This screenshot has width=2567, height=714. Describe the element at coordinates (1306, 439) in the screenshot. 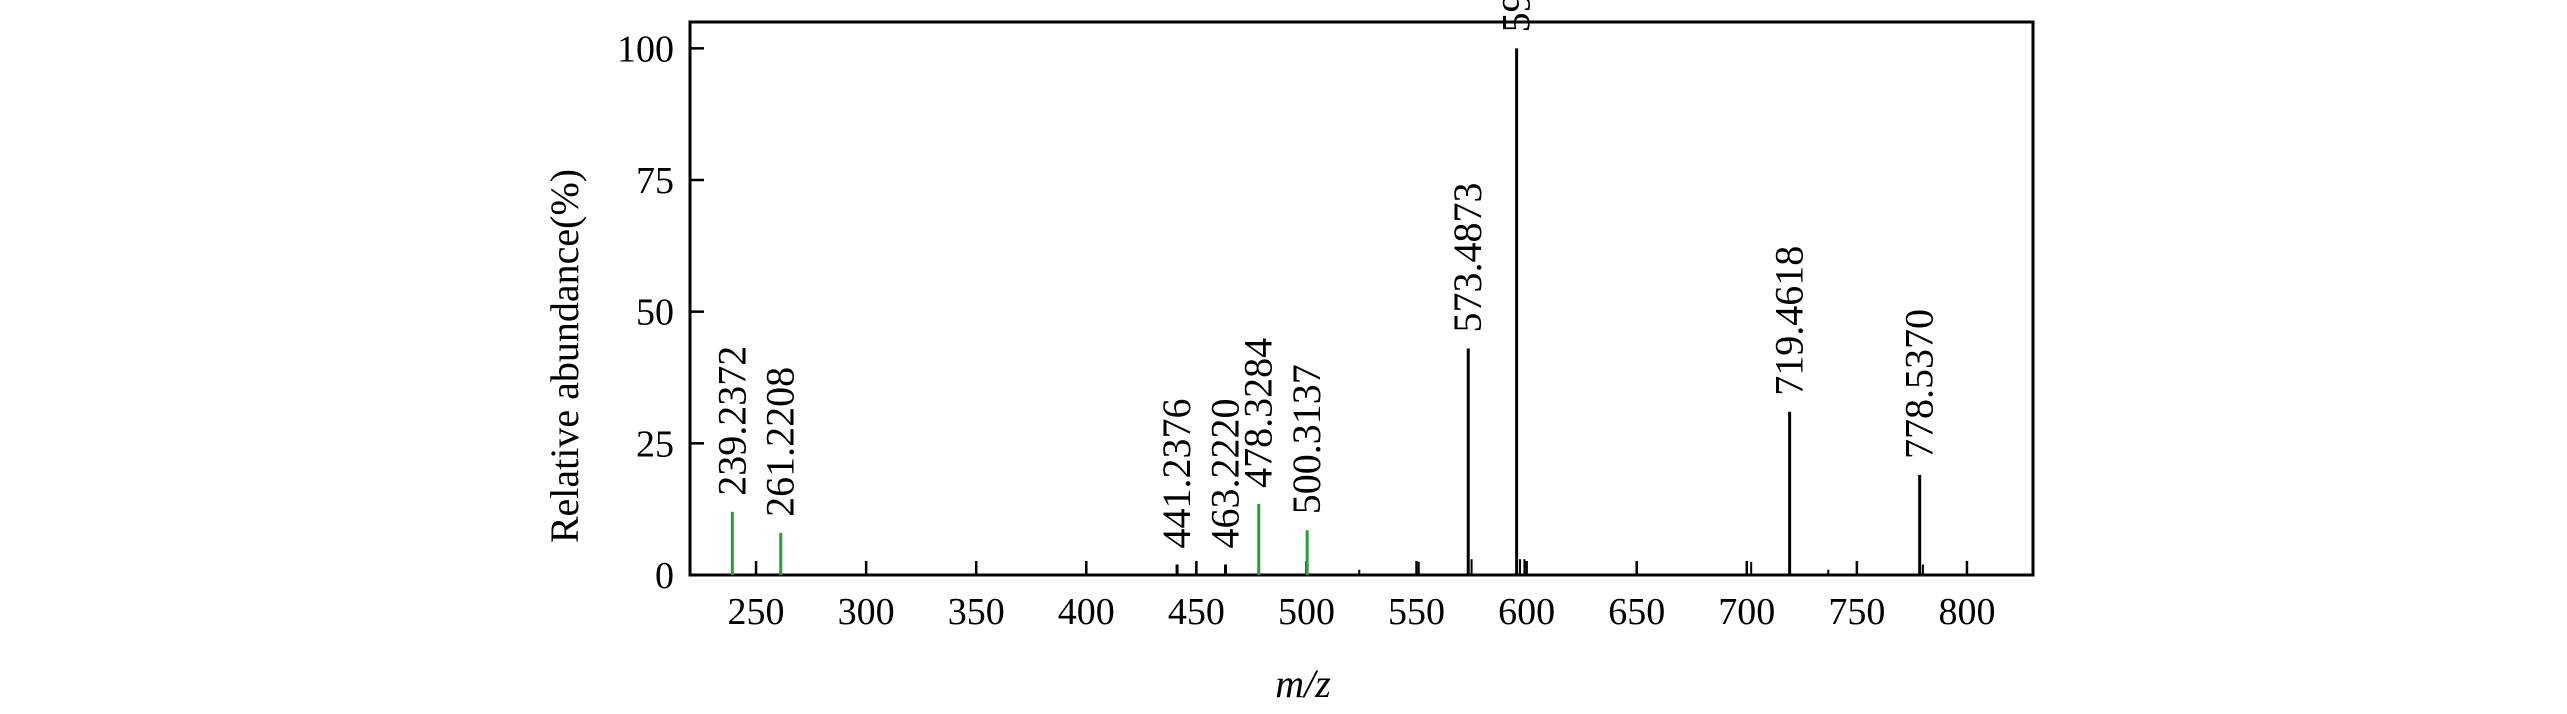

I see `peak-label: 500.3137` at that location.